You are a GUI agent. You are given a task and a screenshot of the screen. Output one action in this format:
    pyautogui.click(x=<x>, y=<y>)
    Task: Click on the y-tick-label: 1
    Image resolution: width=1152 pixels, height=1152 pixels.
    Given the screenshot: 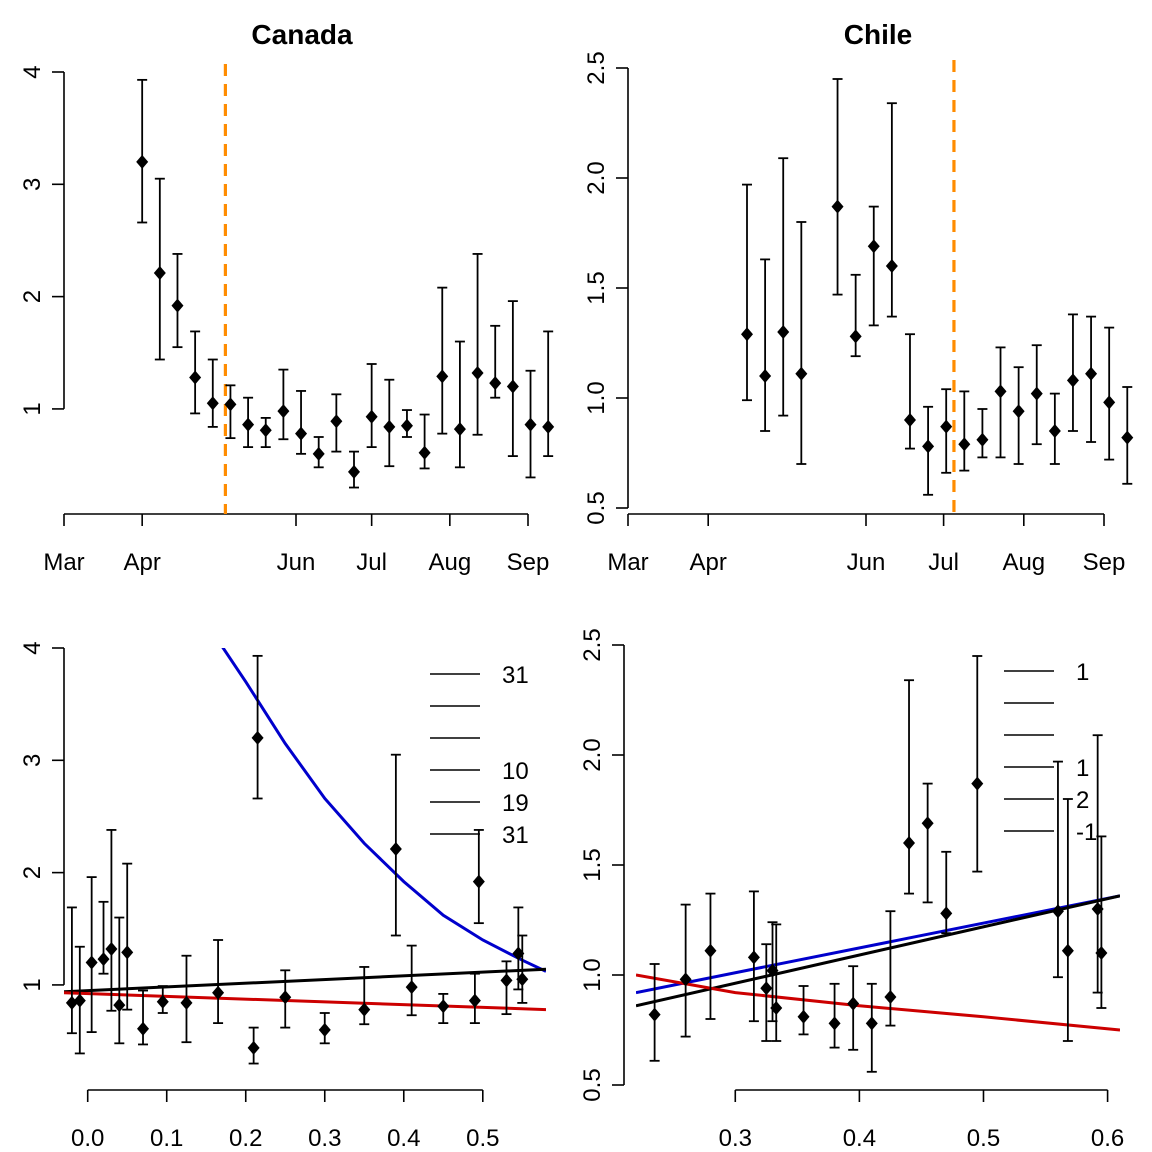 What is the action you would take?
    pyautogui.click(x=32, y=408)
    